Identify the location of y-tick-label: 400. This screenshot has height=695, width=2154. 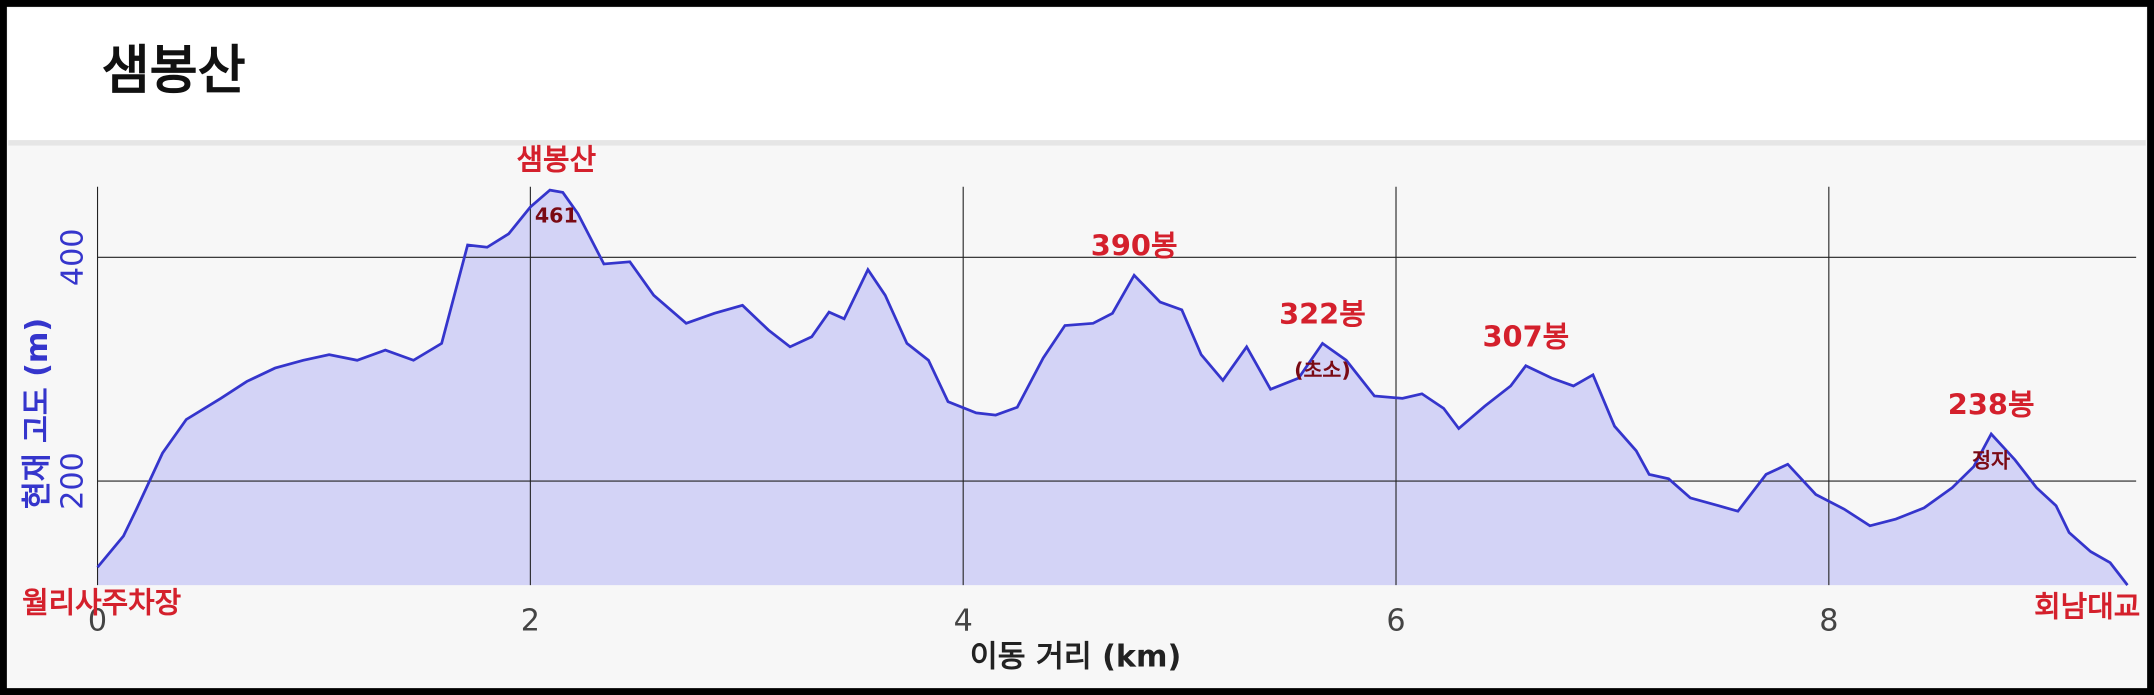
(73, 257).